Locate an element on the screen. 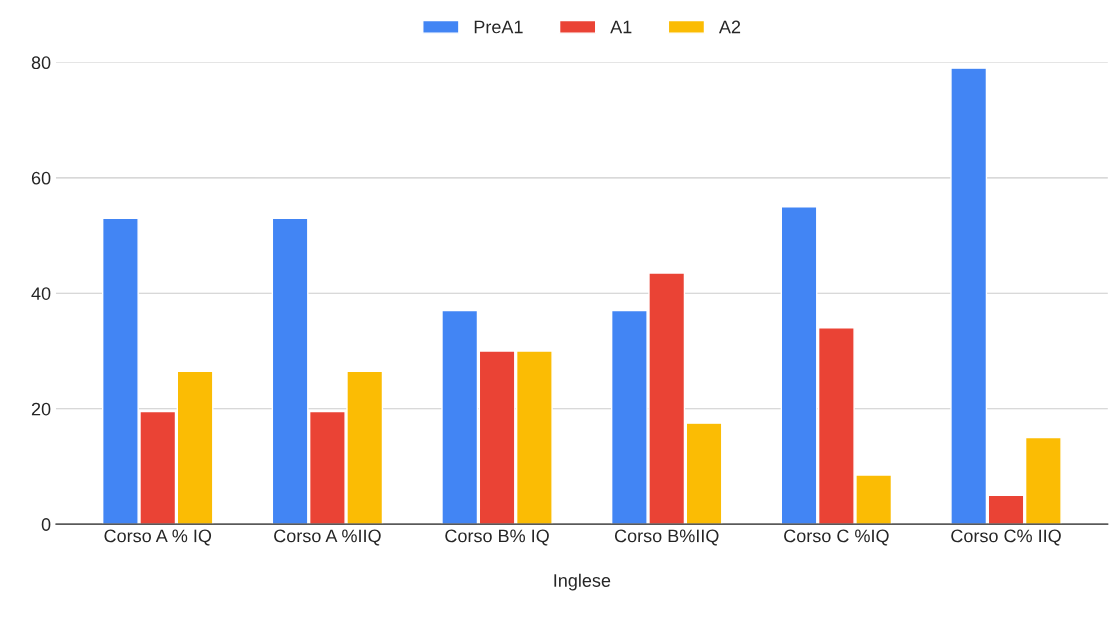 The width and height of the screenshot is (1119, 624). x-axis-title: Inglese is located at coordinates (582, 582).